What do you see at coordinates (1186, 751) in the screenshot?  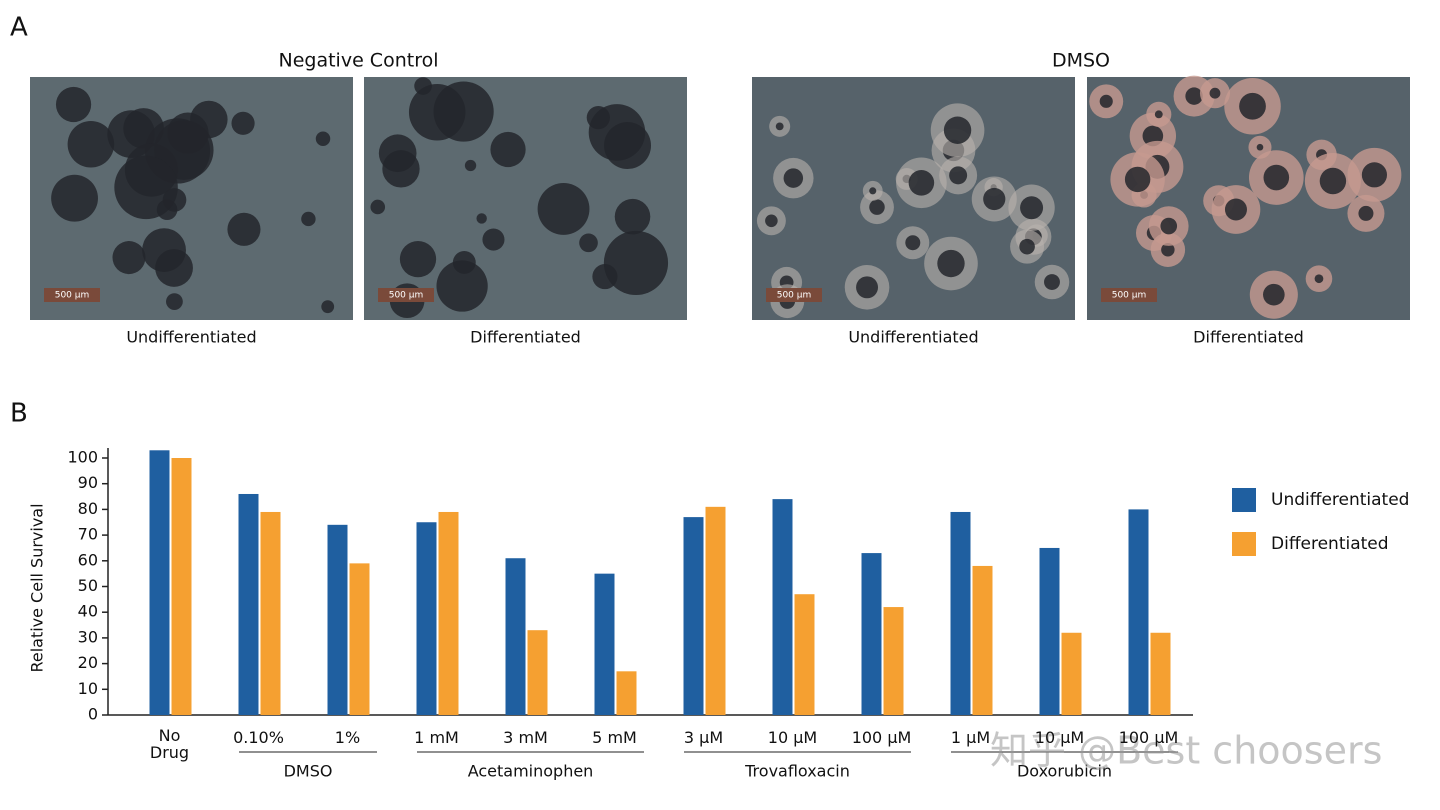 I see `watermark: 知乎 @Best choosers` at bounding box center [1186, 751].